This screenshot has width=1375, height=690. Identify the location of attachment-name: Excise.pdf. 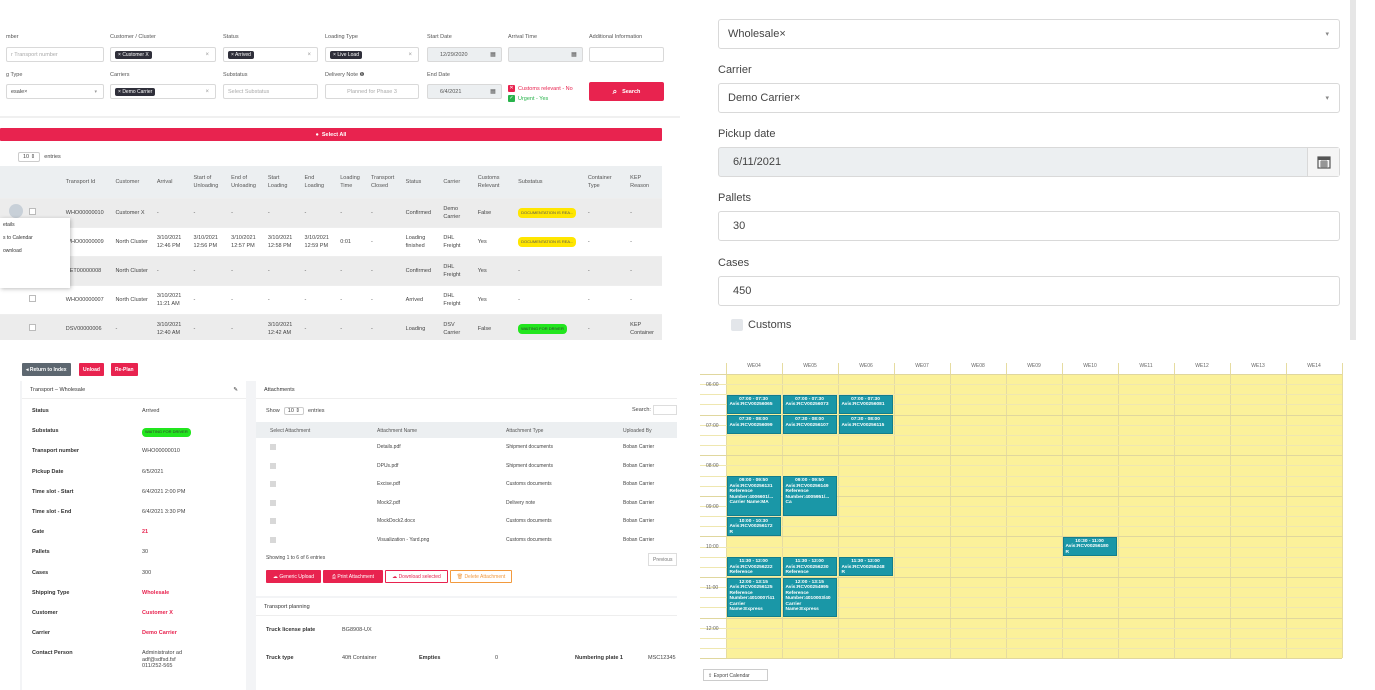
(389, 484).